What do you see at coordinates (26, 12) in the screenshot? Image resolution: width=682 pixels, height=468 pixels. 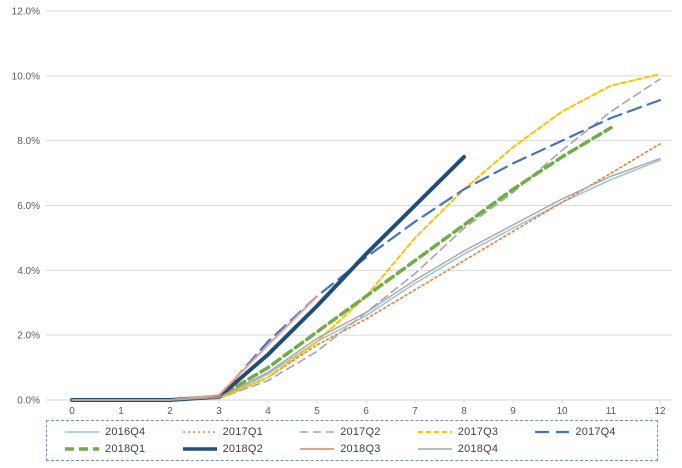 I see `y-axis-tick-label: 12.0%` at bounding box center [26, 12].